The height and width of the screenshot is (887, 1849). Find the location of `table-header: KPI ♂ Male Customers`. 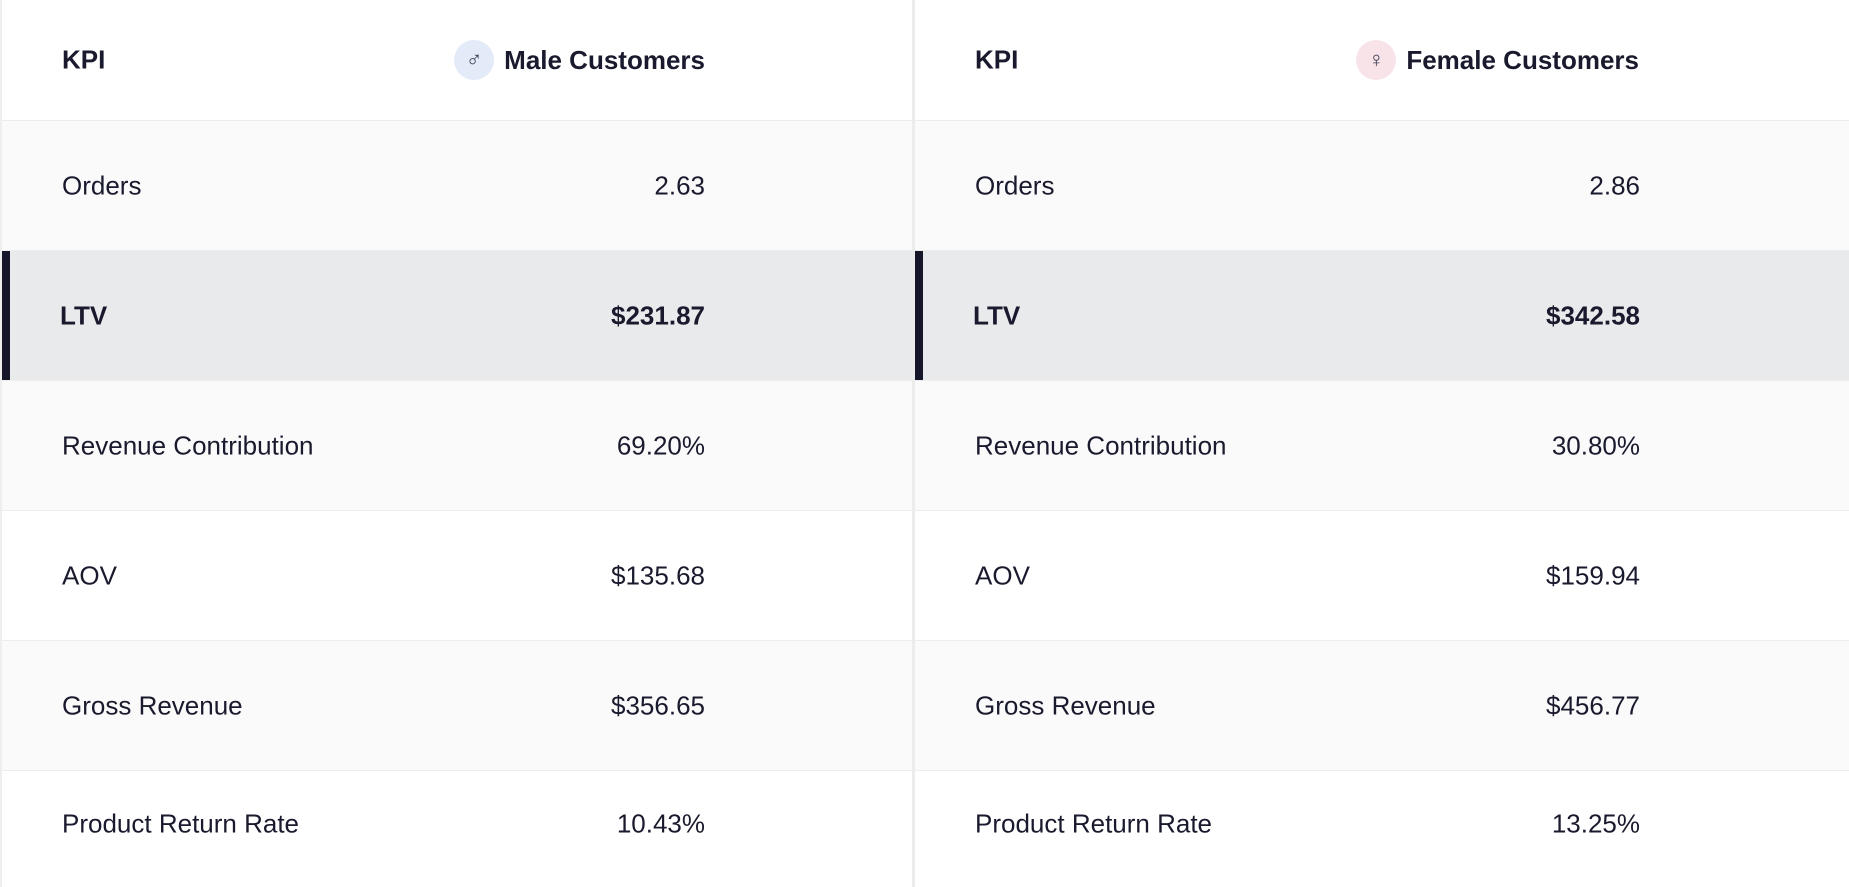

table-header: KPI ♂ Male Customers is located at coordinates (457, 60).